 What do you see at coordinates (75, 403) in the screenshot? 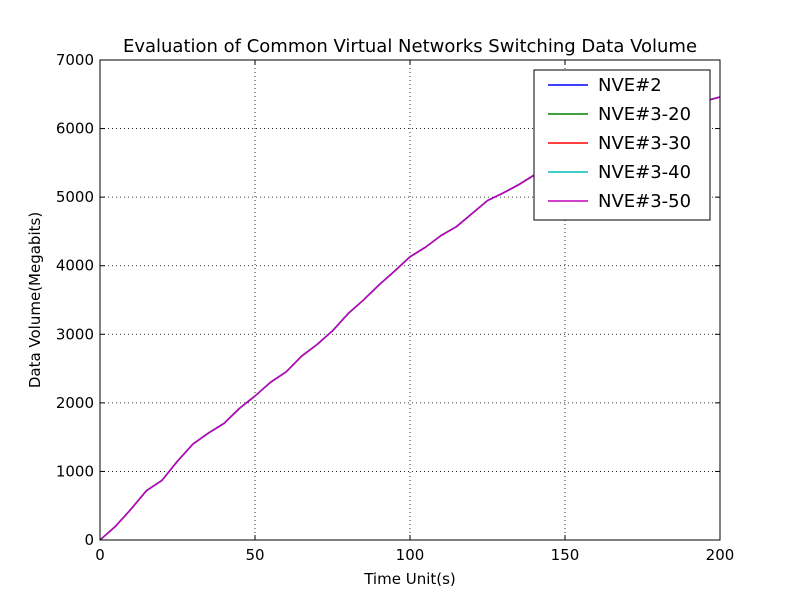
I see `y-tick-label: 2000` at bounding box center [75, 403].